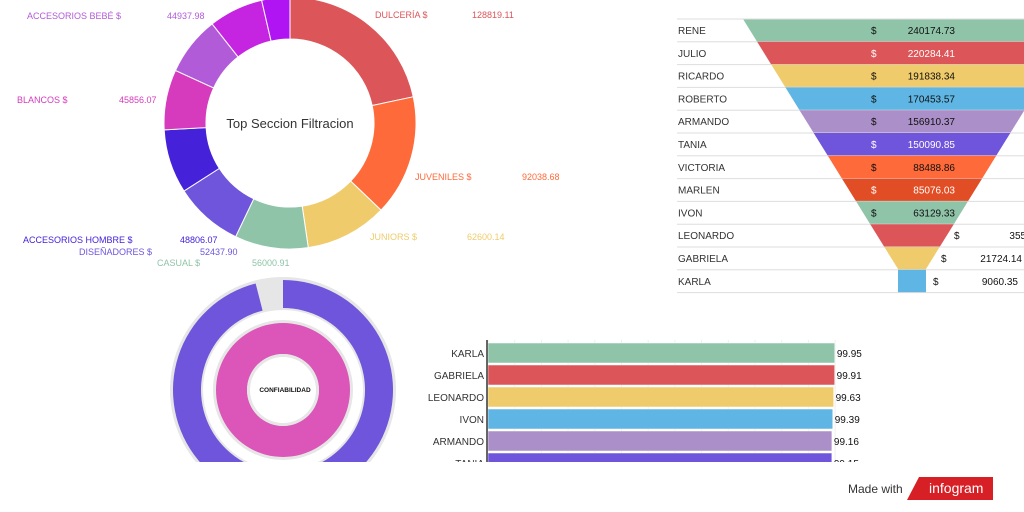 This screenshot has height=512, width=1024. I want to click on funnel-row: MARLEN $85076.03, so click(850, 190).